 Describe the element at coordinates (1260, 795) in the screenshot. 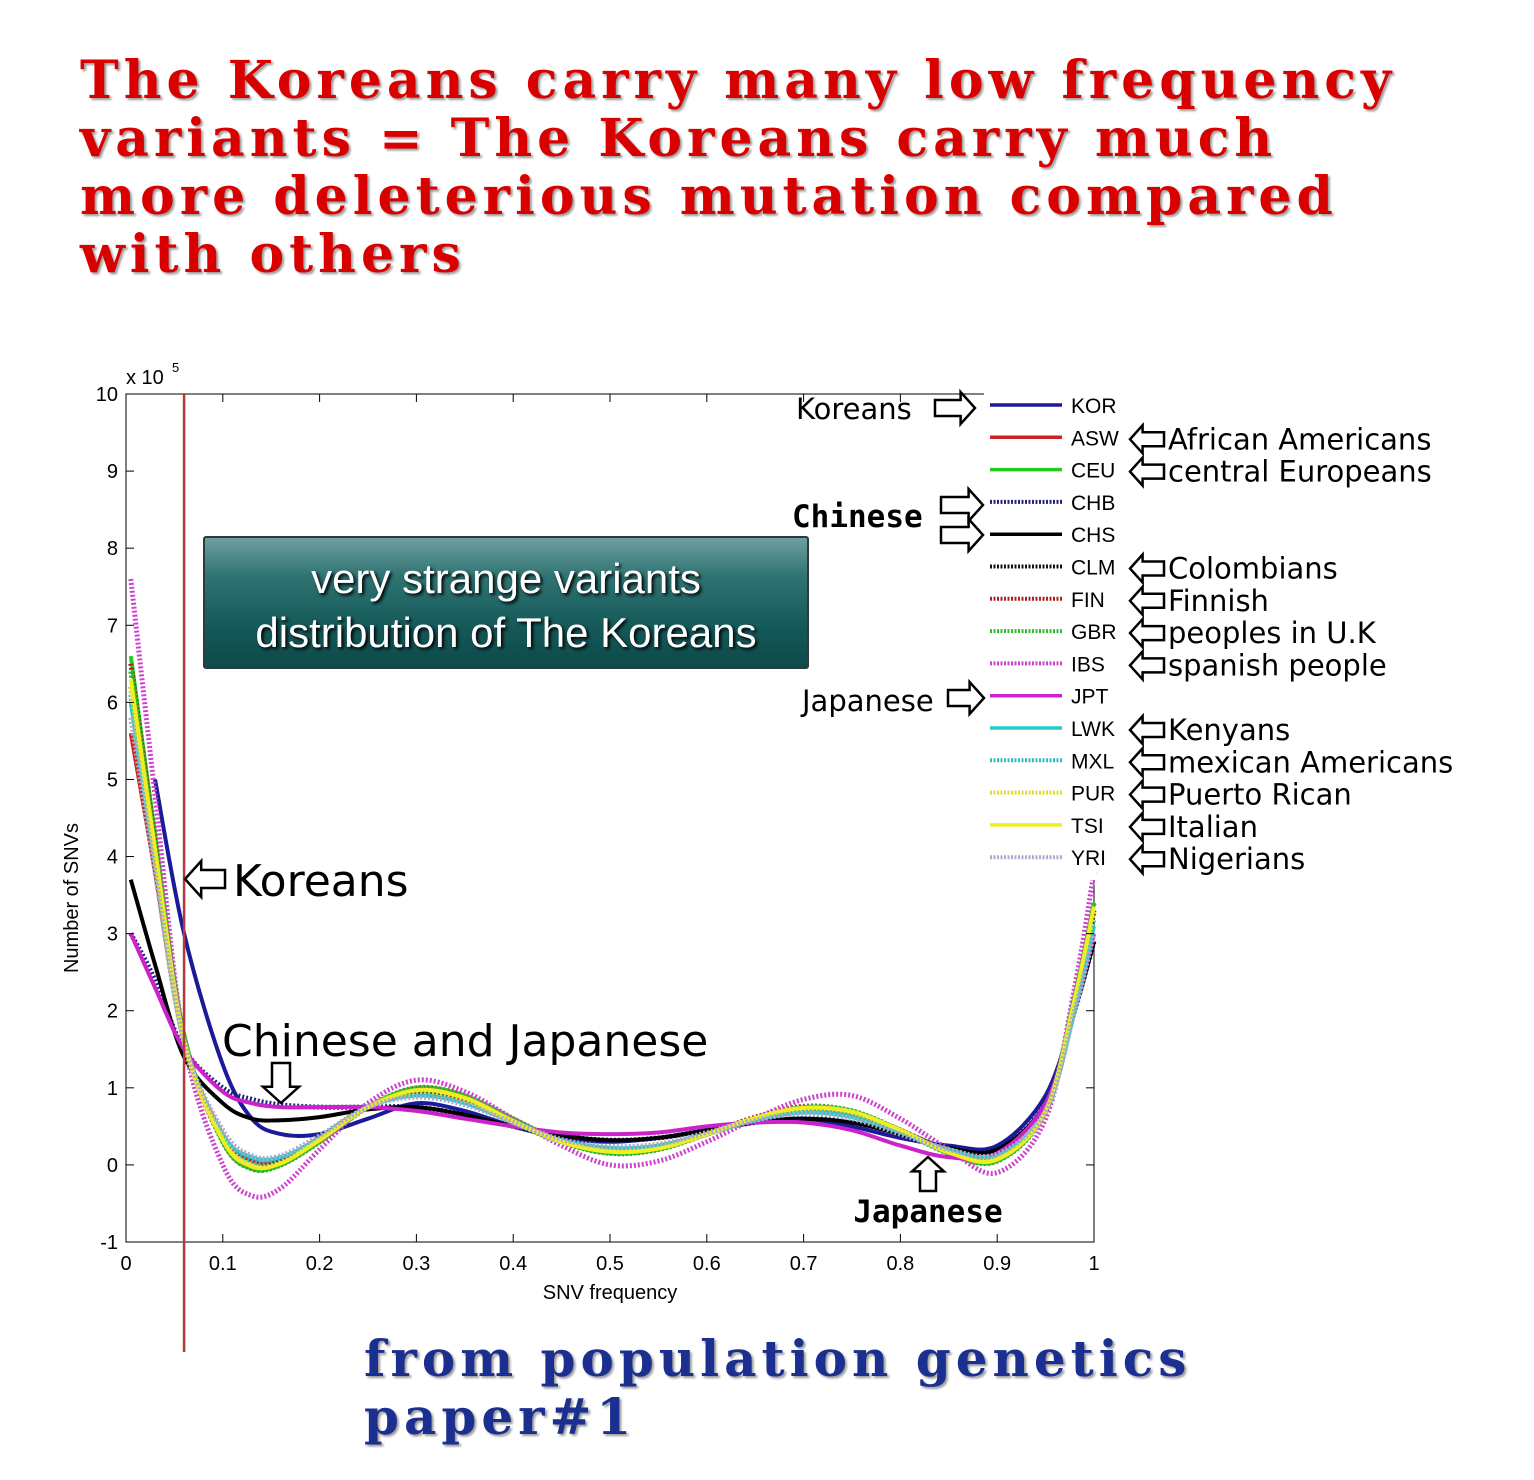

I see `legend-population-label: Puerto Rican` at that location.